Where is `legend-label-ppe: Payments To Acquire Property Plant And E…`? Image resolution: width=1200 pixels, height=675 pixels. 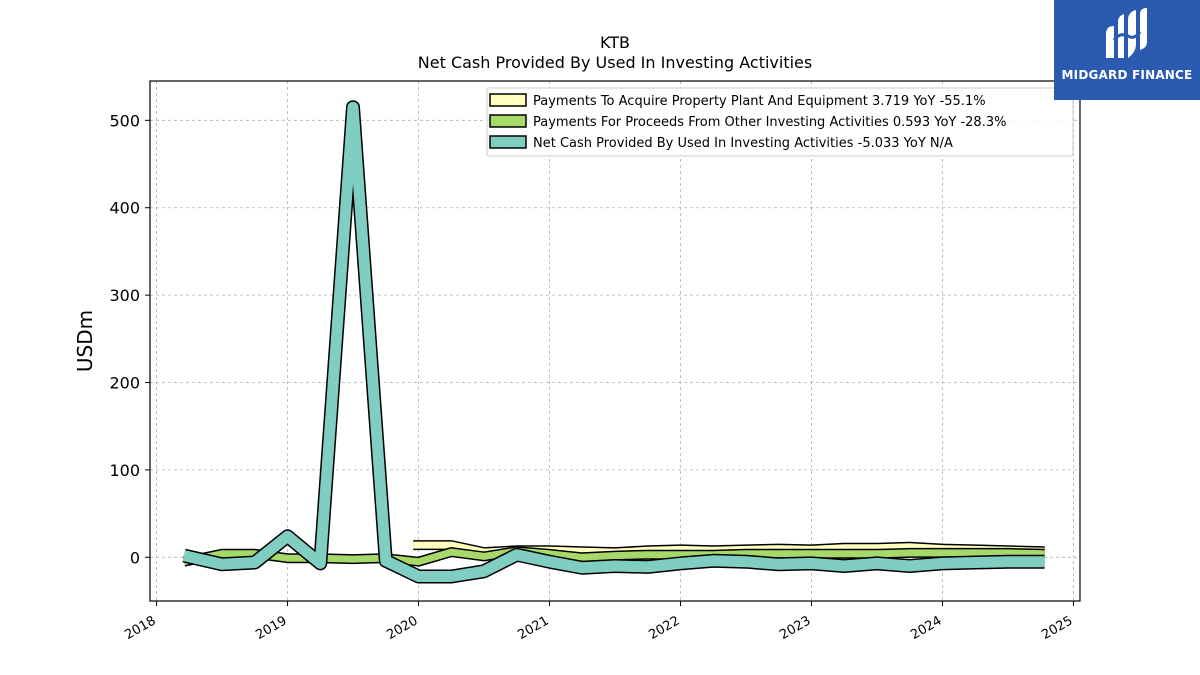 legend-label-ppe: Payments To Acquire Property Plant And E… is located at coordinates (759, 101).